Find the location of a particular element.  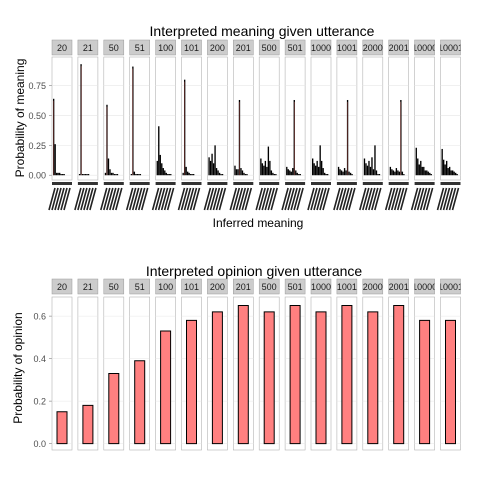

y-tick-label: 0.25 is located at coordinates (37, 146).